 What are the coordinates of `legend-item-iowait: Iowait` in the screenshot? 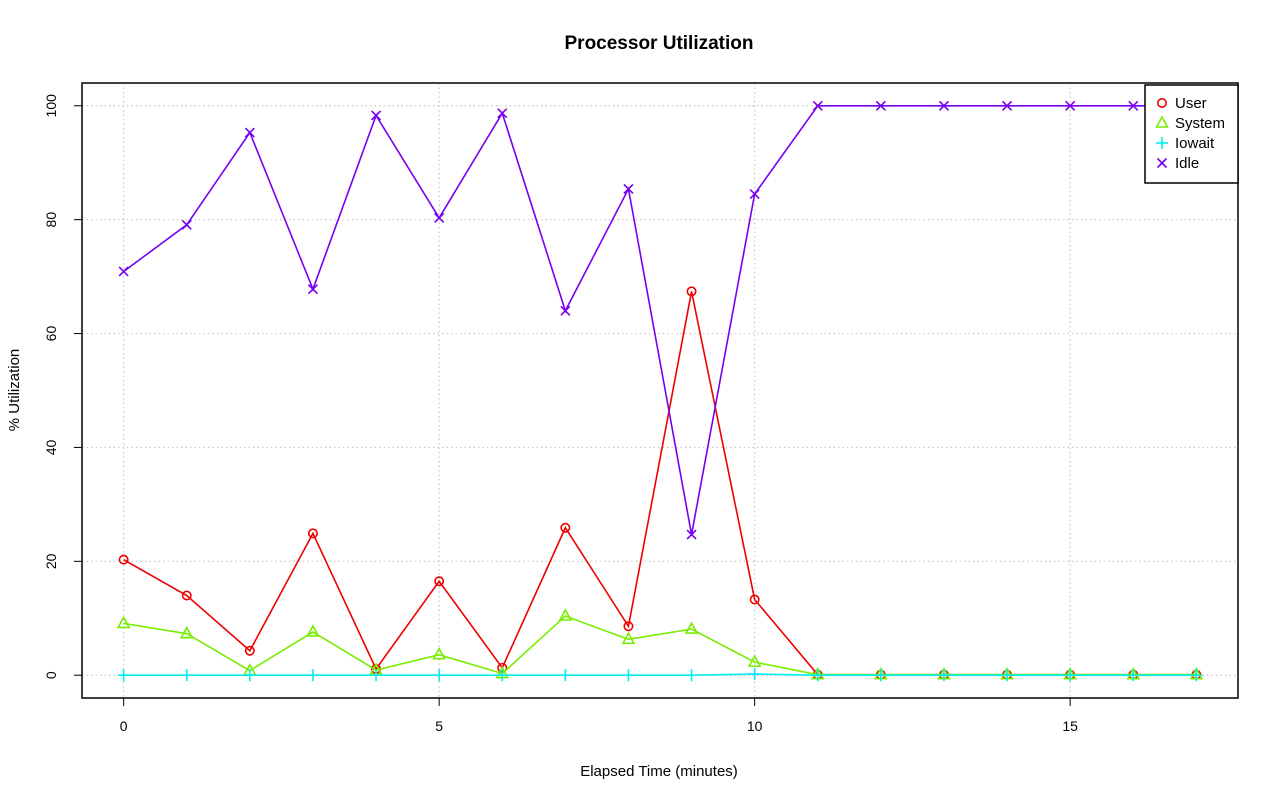 It's located at (1185, 143).